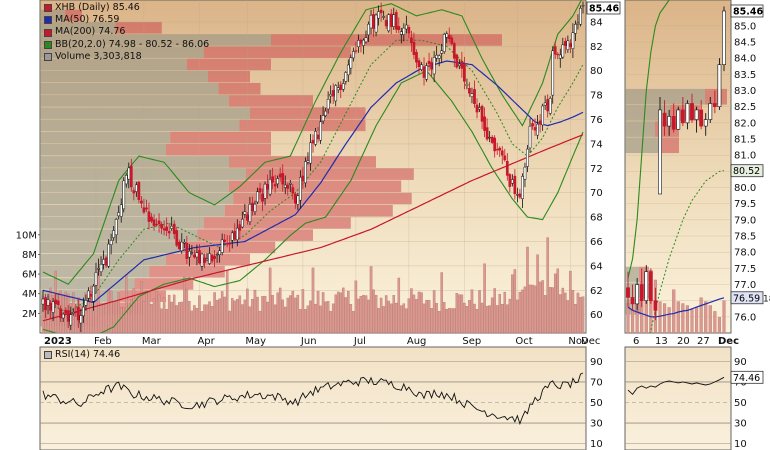 This screenshot has height=450, width=770. I want to click on zoom-axis-tick-label: 76.0, so click(745, 317).